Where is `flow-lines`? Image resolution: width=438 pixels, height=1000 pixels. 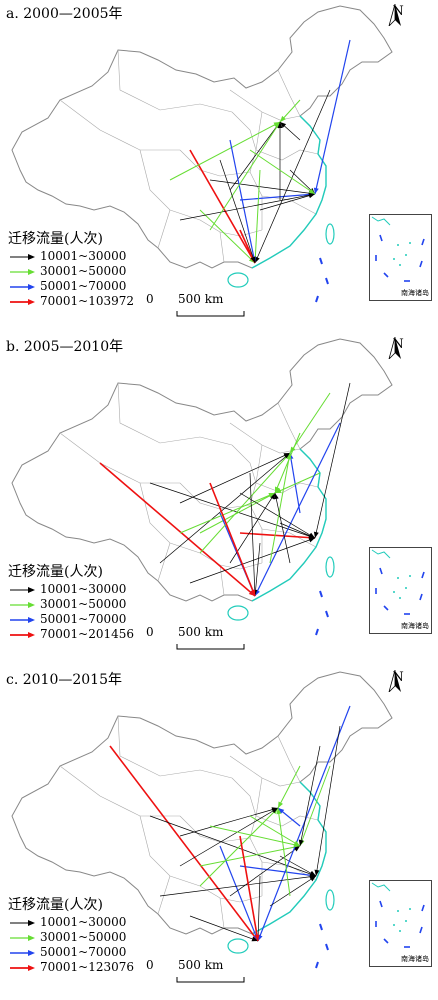 flow-lines is located at coordinates (230, 823).